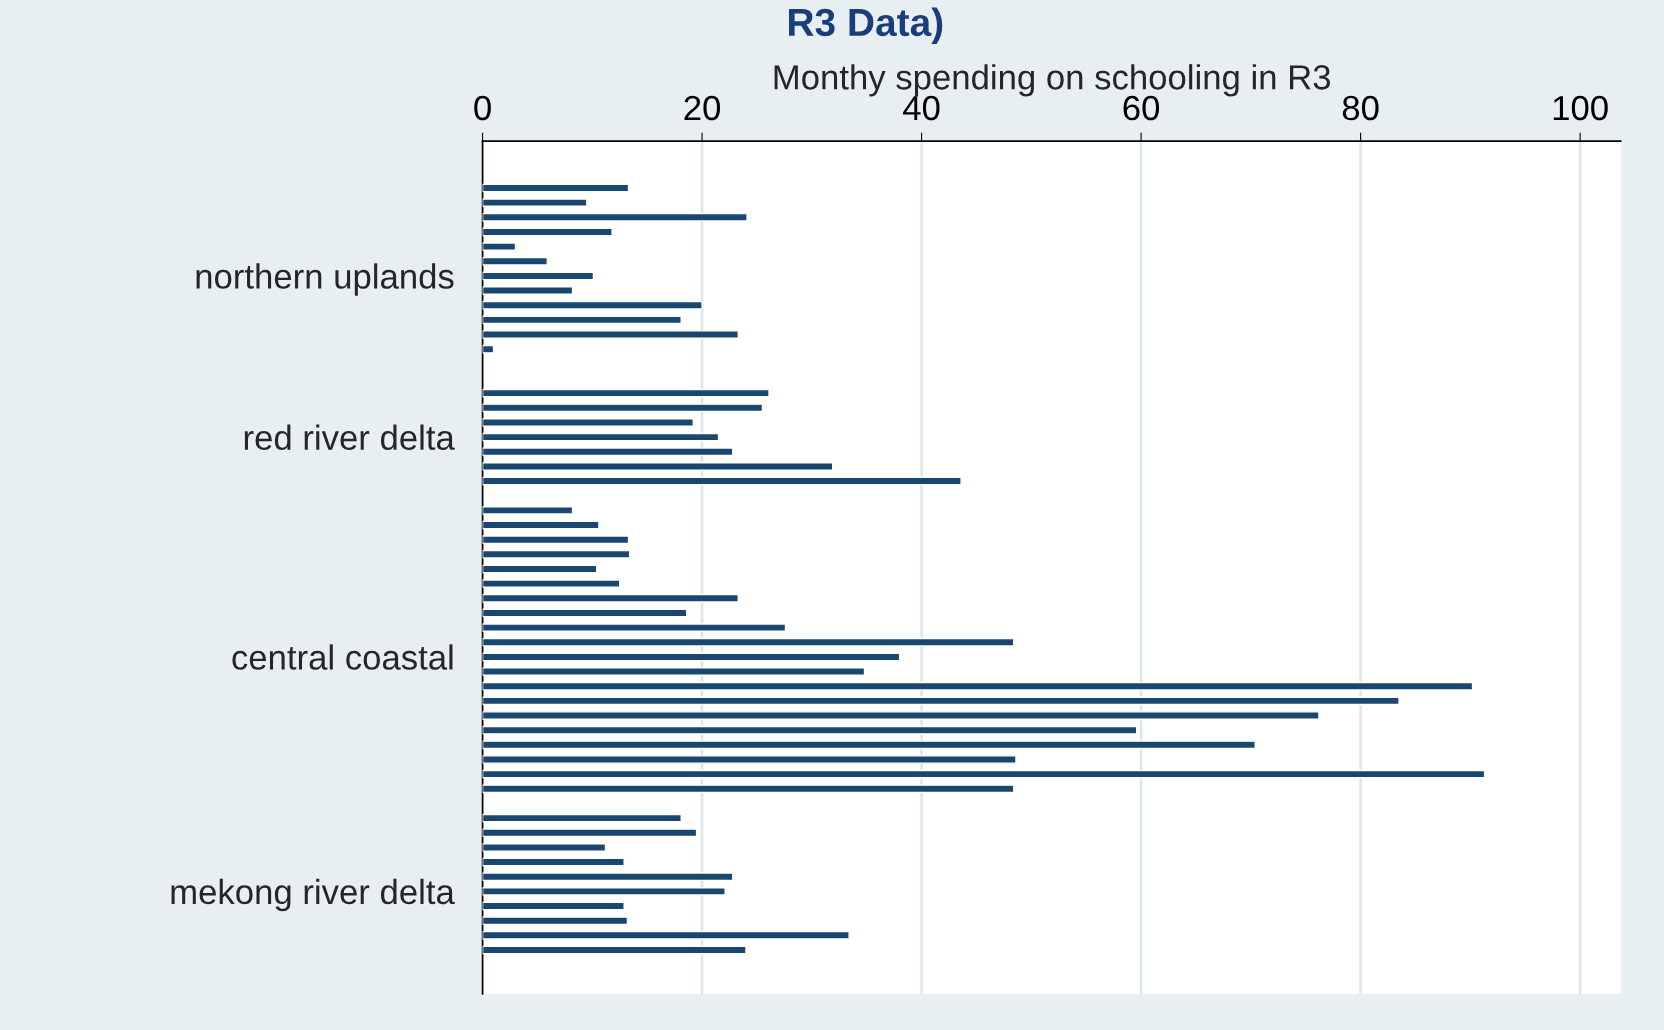 The image size is (1664, 1030). Describe the element at coordinates (482, 108) in the screenshot. I see `x-tick-label: 0` at that location.